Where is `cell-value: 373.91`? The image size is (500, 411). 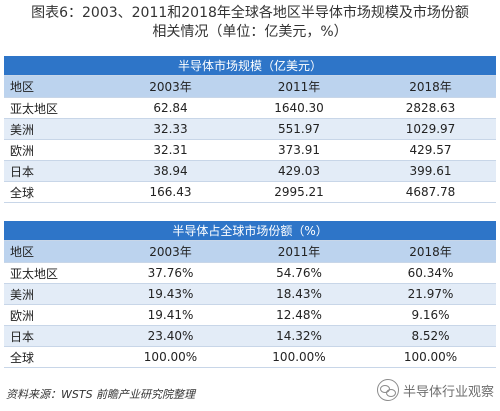 cell-value: 373.91 is located at coordinates (299, 150).